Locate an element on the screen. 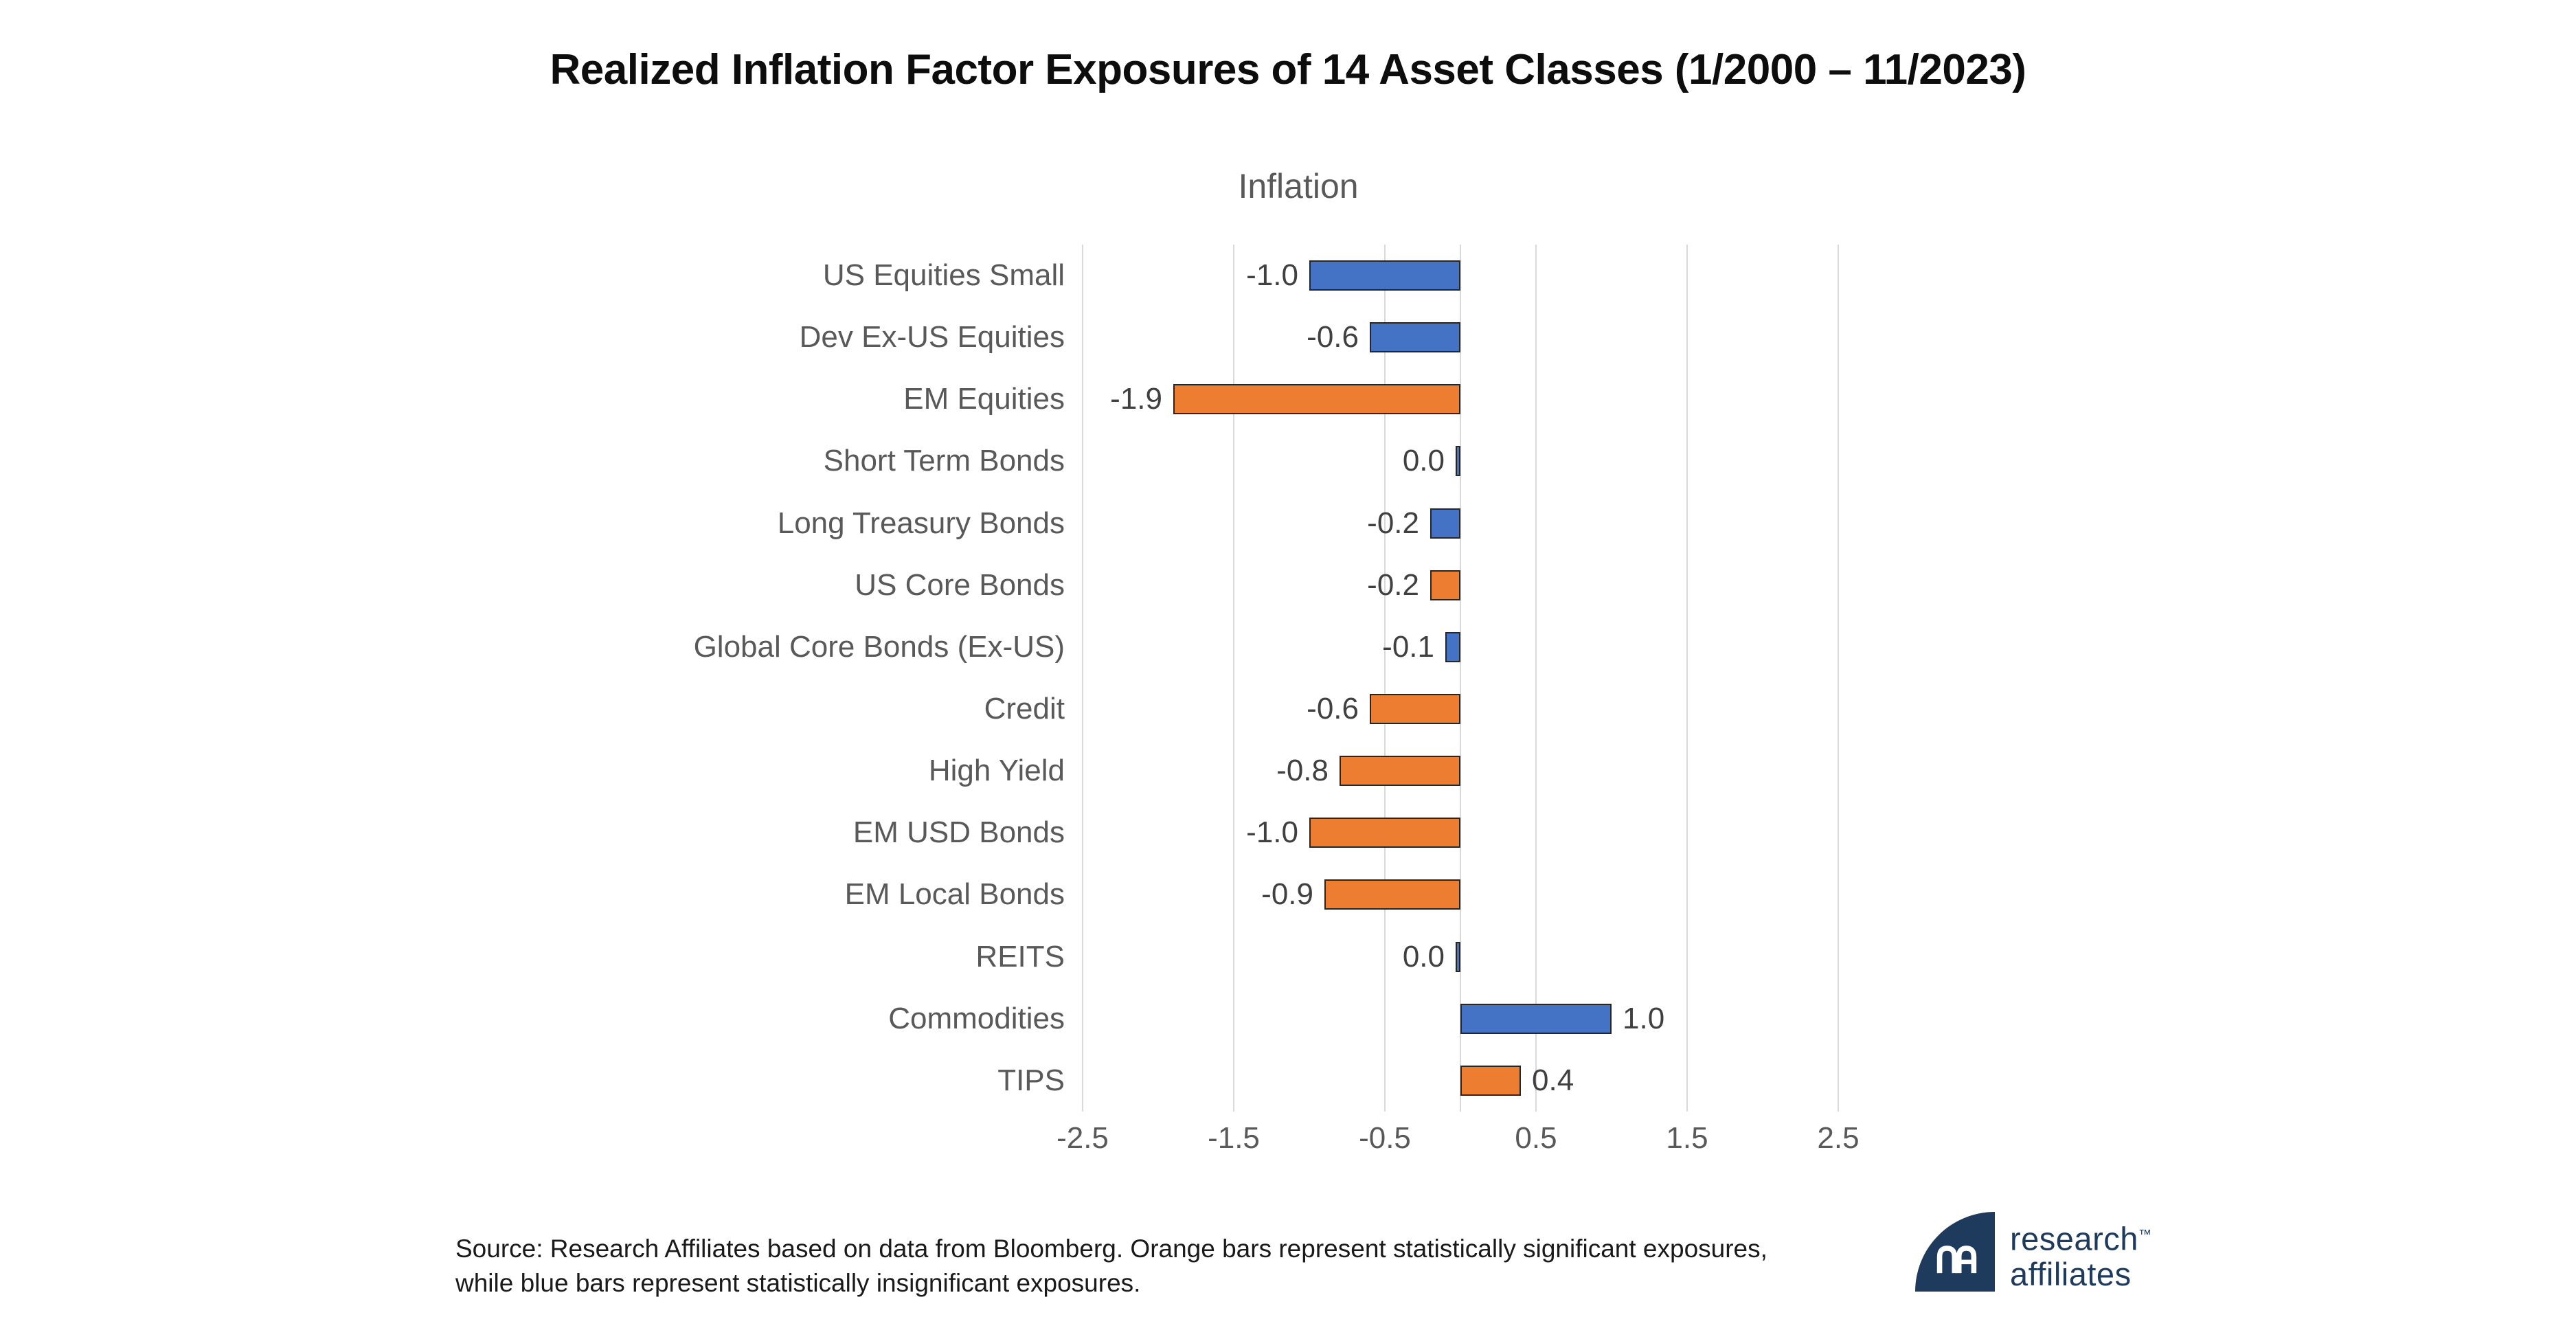  logo-wordmark: research™ affiliates is located at coordinates (2080, 1254).